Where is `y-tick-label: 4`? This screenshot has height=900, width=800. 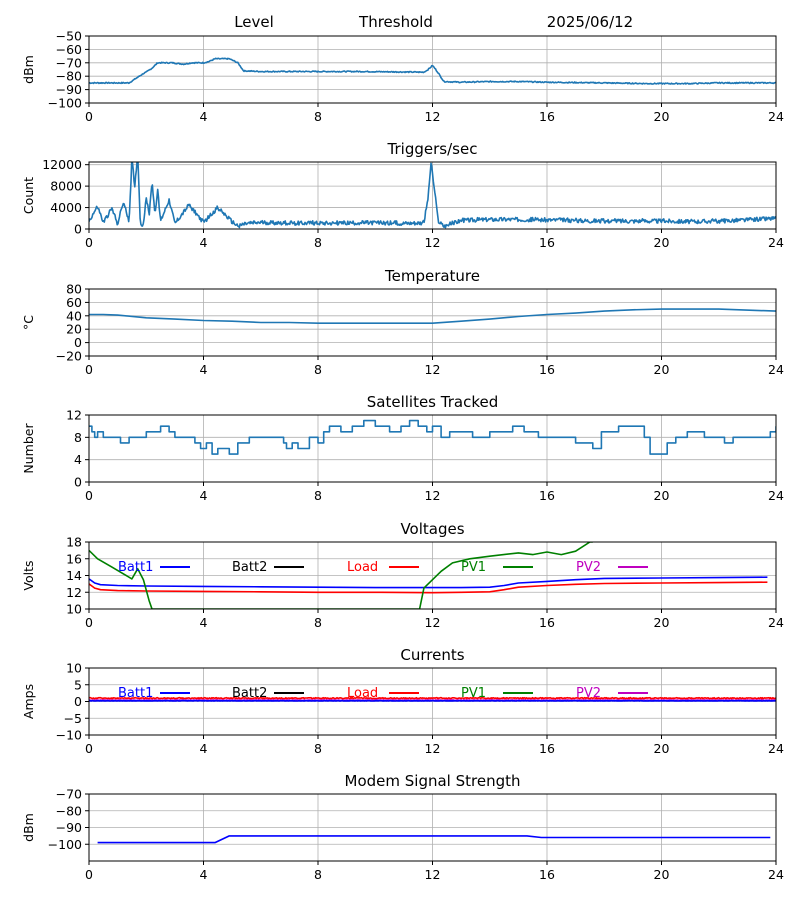 y-tick-label: 4 is located at coordinates (78, 459).